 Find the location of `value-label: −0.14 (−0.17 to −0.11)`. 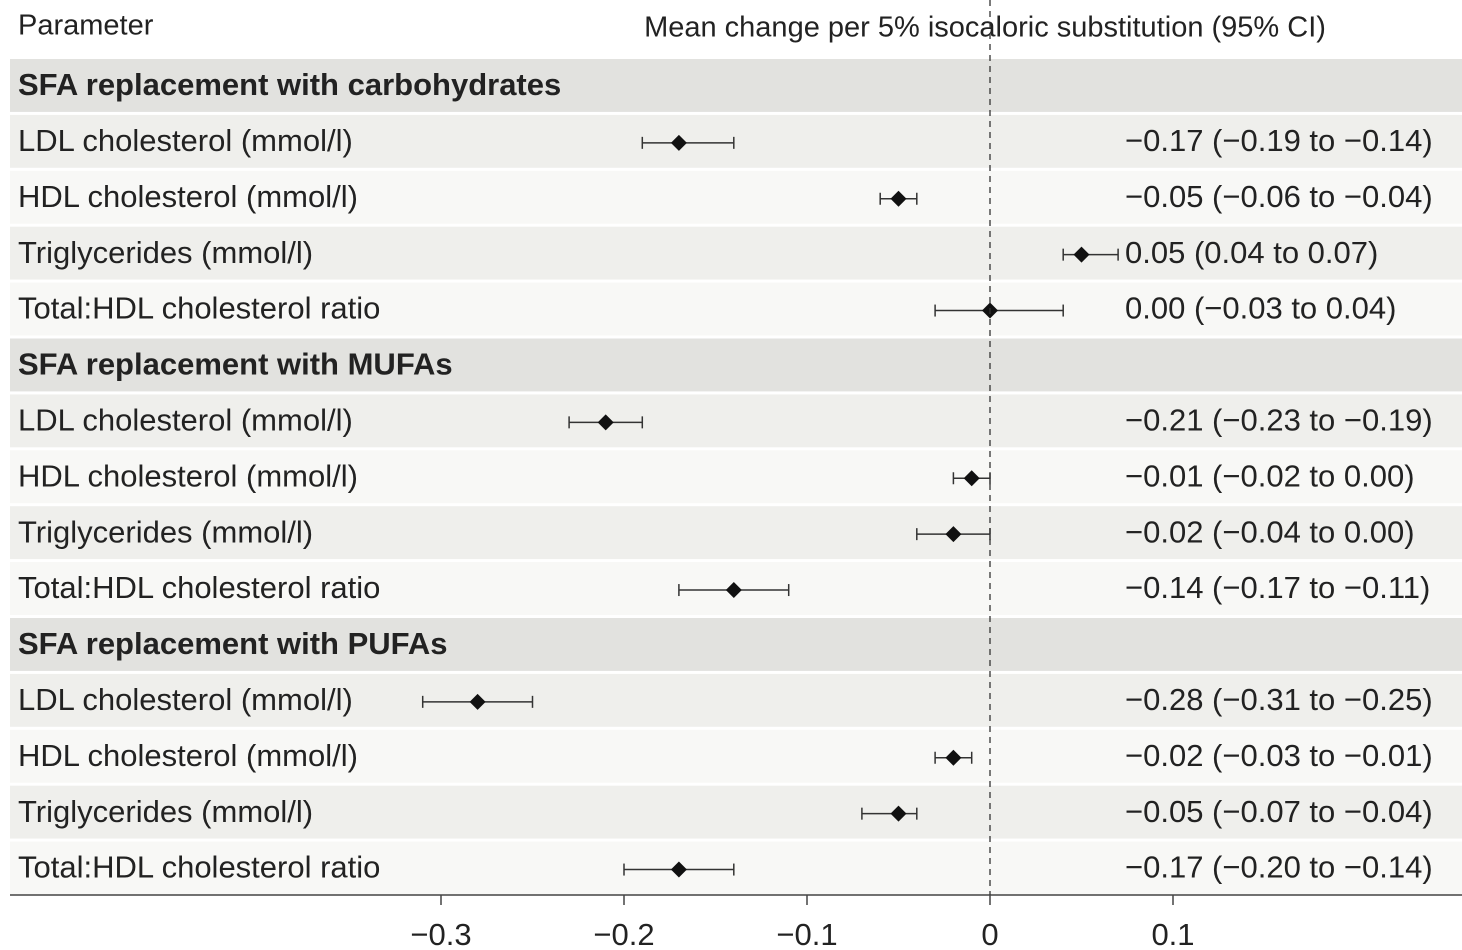

value-label: −0.14 (−0.17 to −0.11) is located at coordinates (1277, 587).